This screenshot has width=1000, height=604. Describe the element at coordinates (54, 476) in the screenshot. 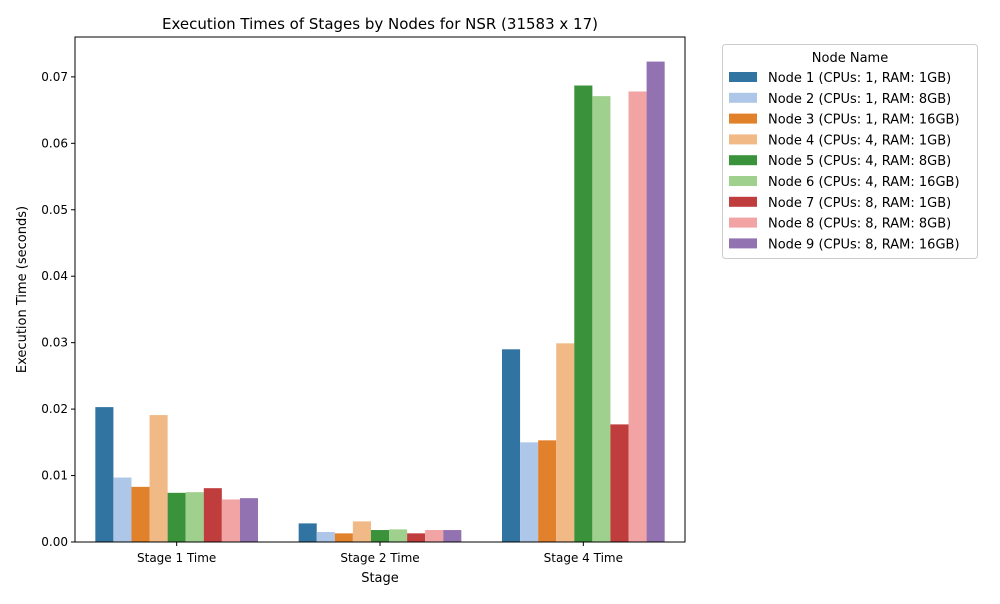

I see `y-tick-label: 0.01` at that location.